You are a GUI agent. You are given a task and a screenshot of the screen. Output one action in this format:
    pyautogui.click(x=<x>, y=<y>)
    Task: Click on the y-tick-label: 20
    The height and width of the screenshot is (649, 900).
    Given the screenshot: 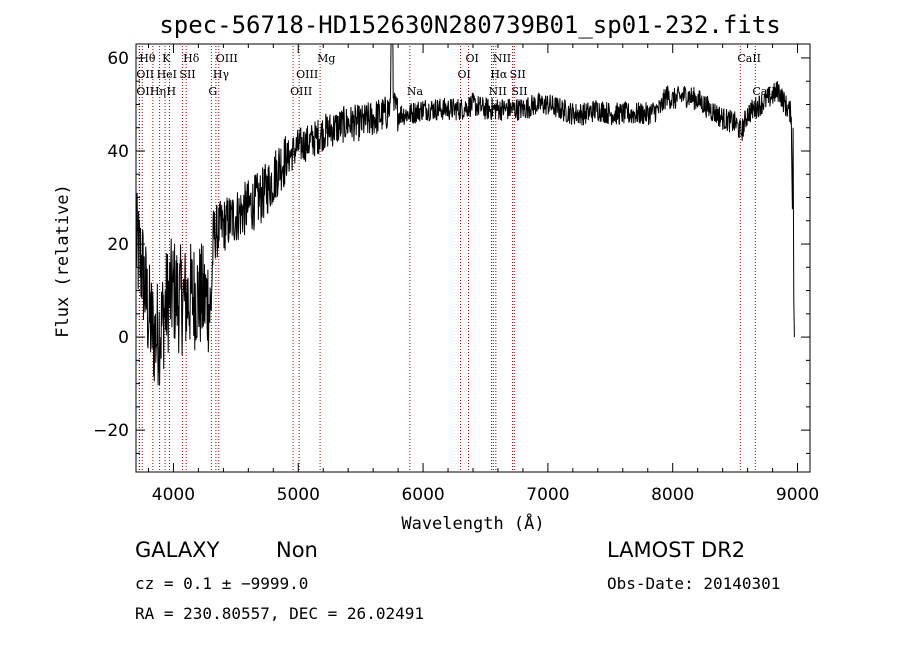 What is the action you would take?
    pyautogui.click(x=118, y=245)
    